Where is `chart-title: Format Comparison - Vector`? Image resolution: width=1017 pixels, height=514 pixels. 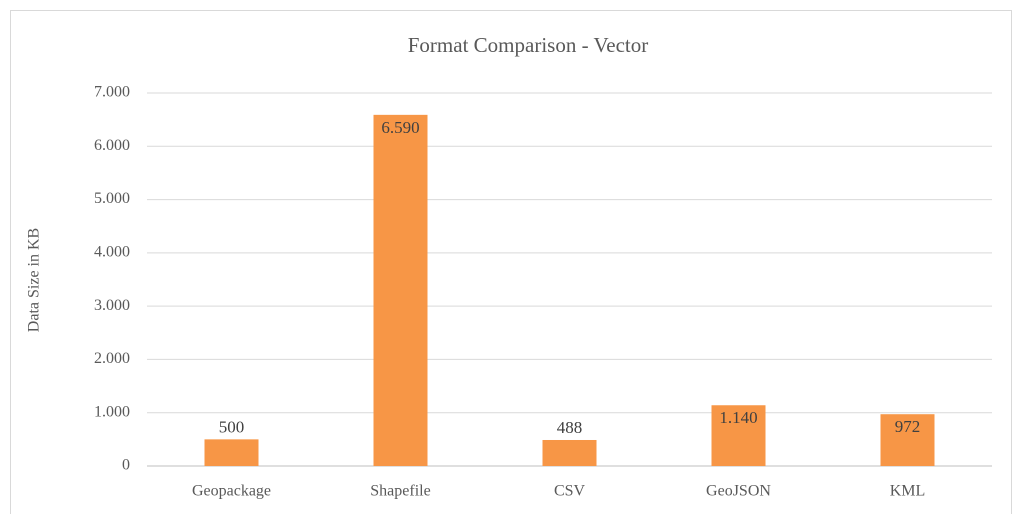
chart-title: Format Comparison - Vector is located at coordinates (528, 45).